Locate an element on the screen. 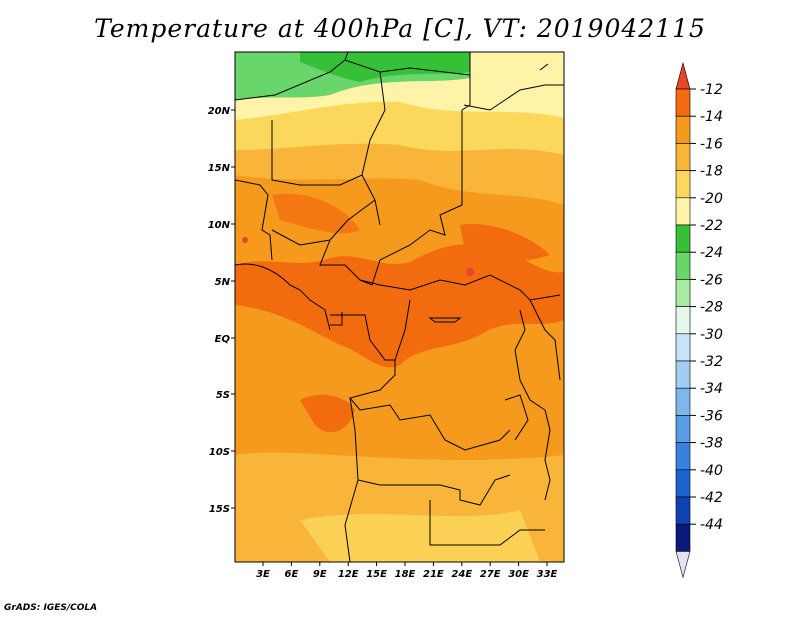  lon-tick-label: 12E is located at coordinates (348, 574).